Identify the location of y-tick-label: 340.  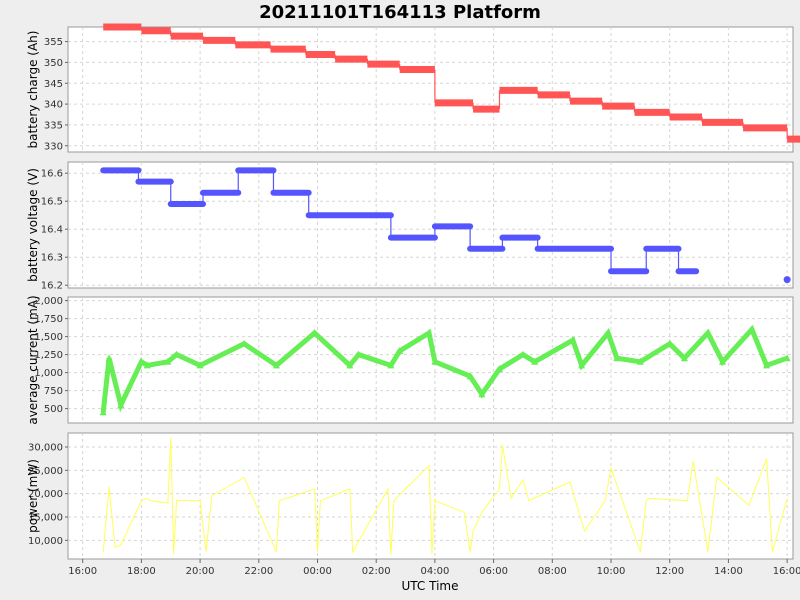
(53, 105).